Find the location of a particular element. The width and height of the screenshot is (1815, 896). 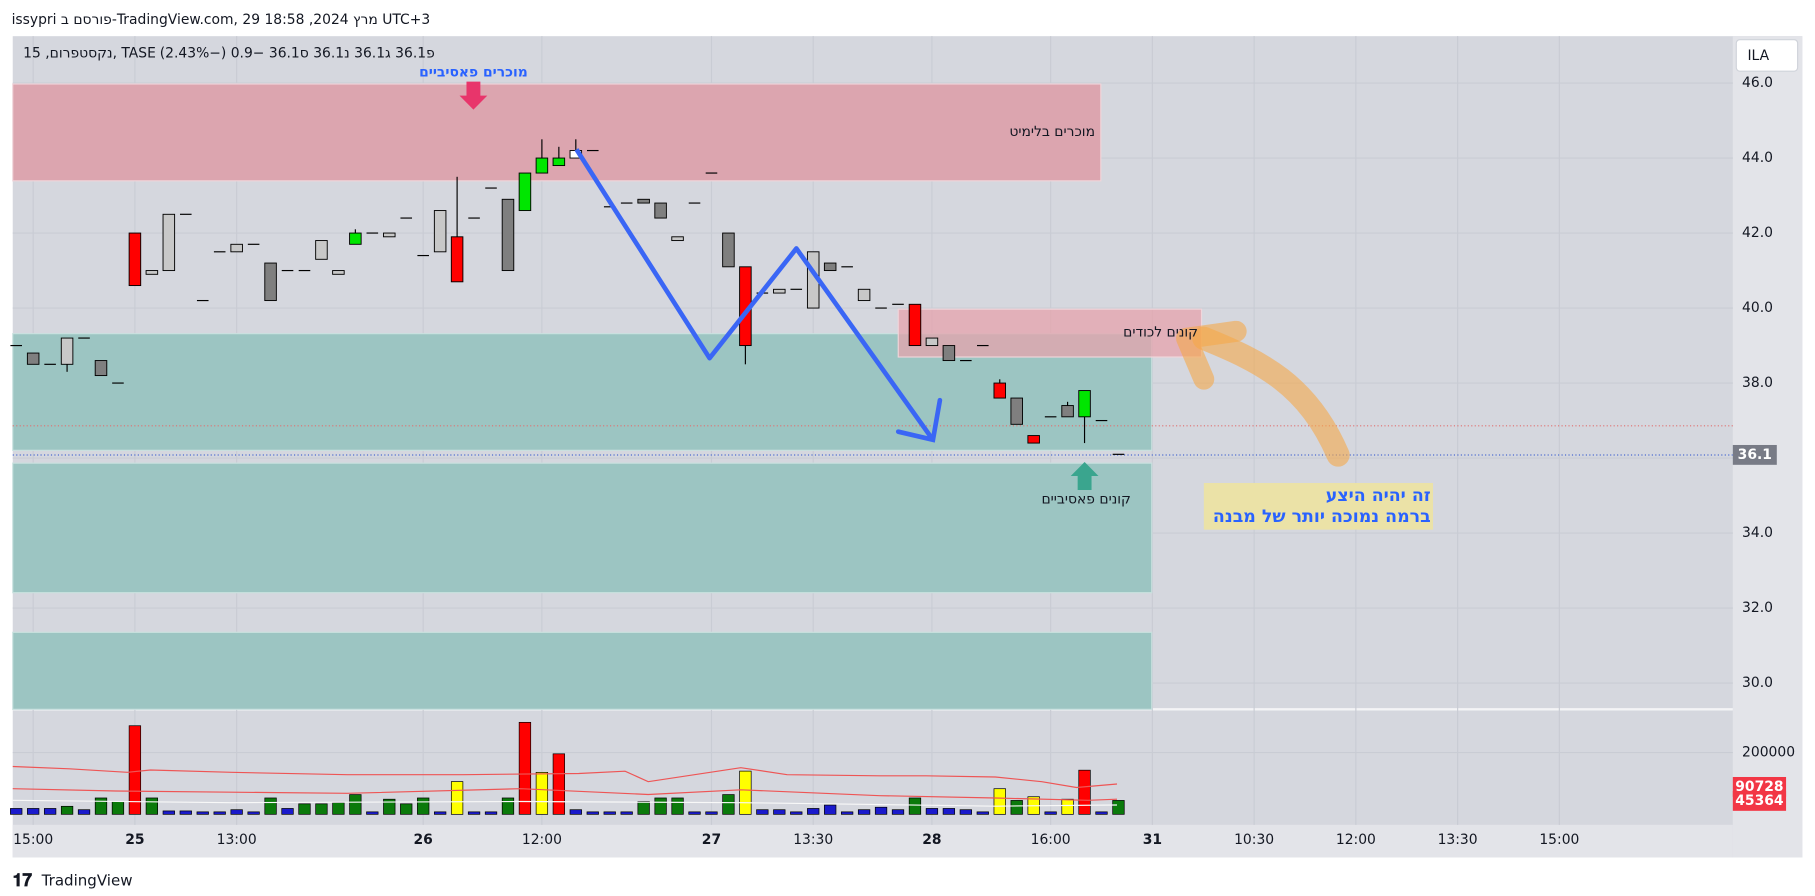

annotation: קונים לכודים is located at coordinates (1160, 332).